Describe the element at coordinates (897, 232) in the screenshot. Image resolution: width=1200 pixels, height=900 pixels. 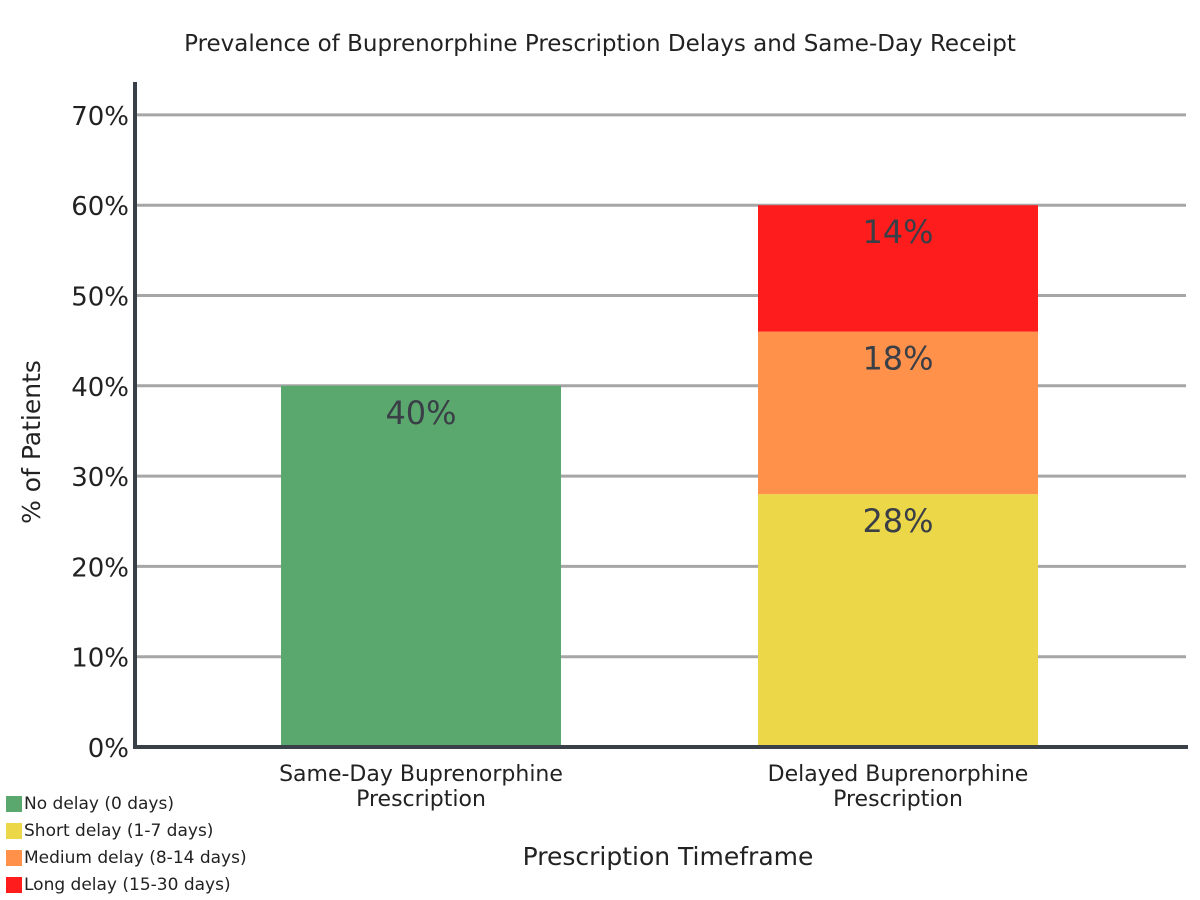
I see `bar-data-label: 14%` at that location.